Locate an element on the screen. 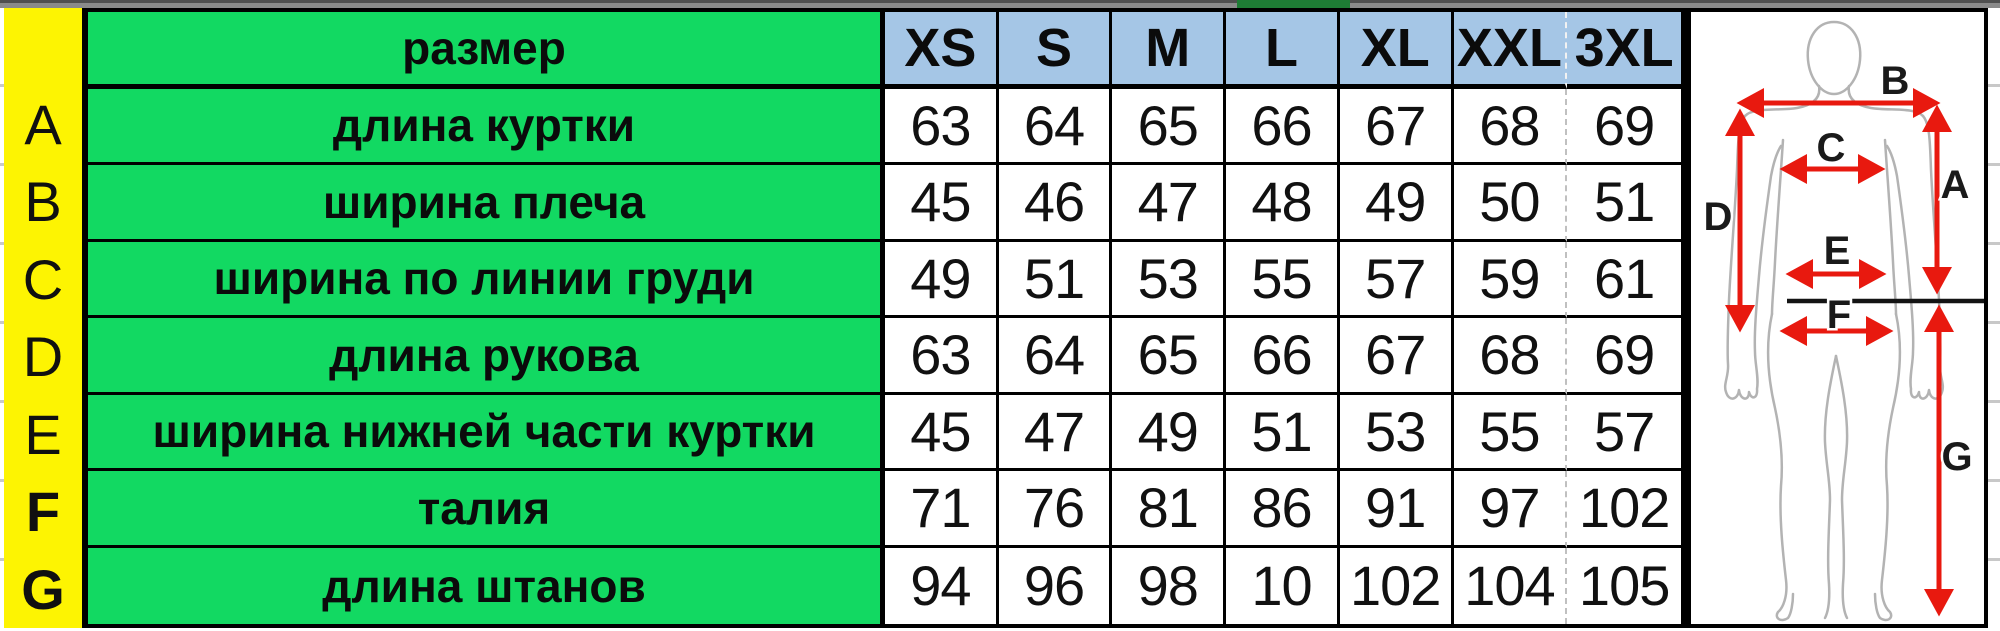  value-cell-g-xs: 94 is located at coordinates (942, 585).